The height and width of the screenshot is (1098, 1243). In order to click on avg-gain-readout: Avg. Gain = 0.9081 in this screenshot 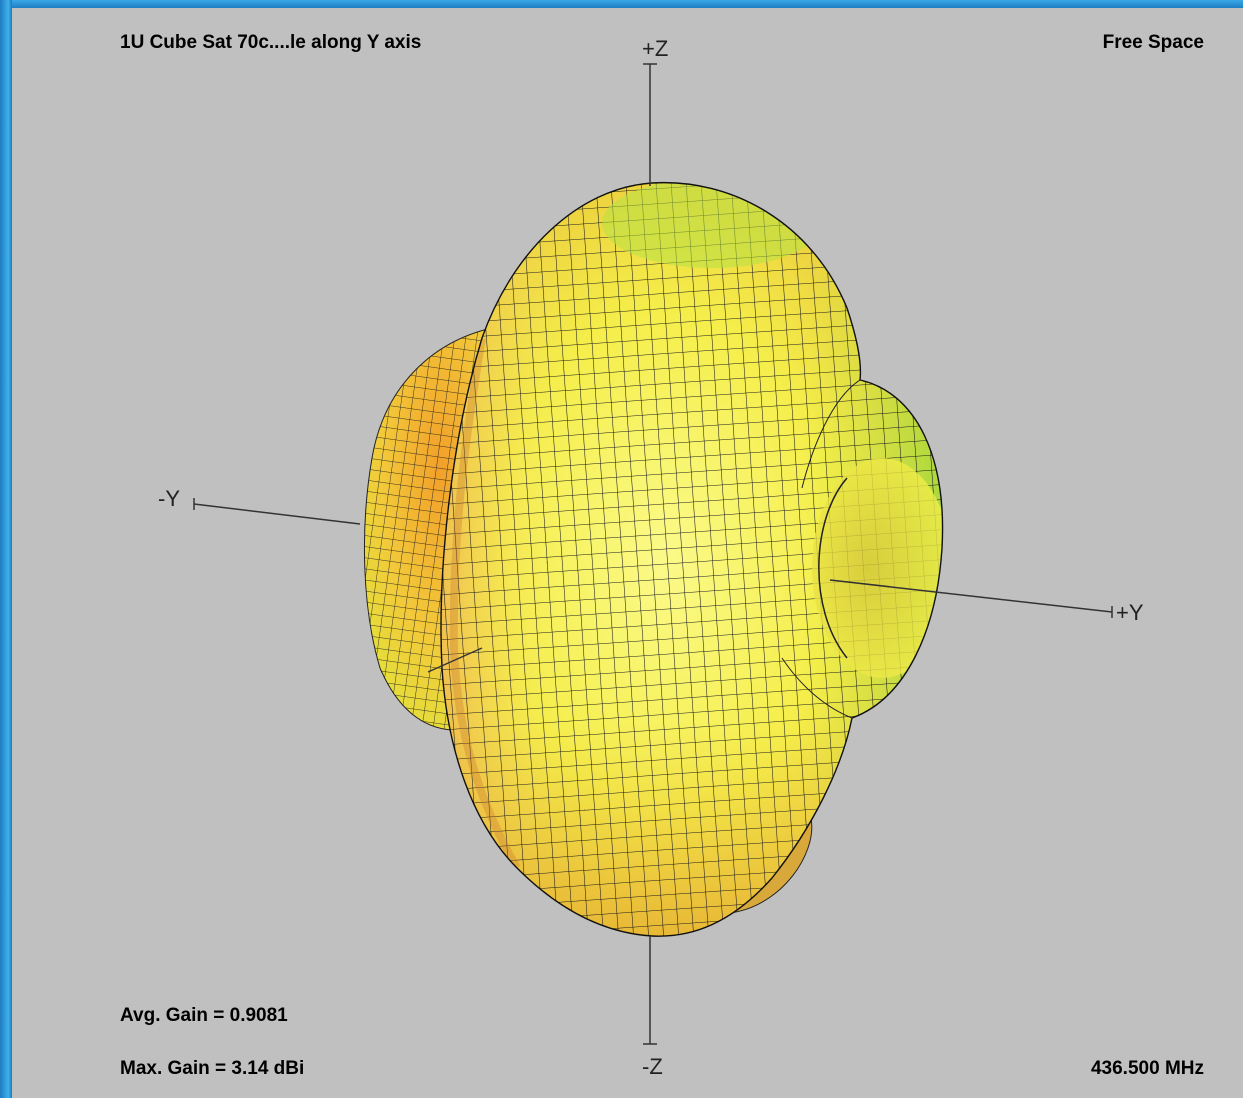, I will do `click(204, 1015)`.